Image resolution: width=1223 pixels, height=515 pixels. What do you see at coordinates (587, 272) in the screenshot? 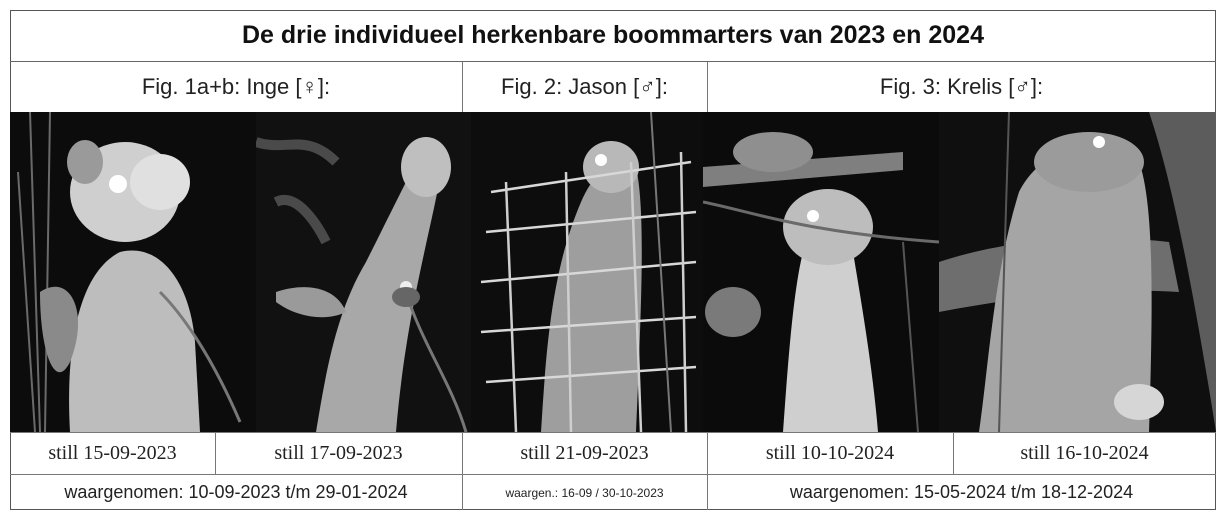
I see `photo-jason` at bounding box center [587, 272].